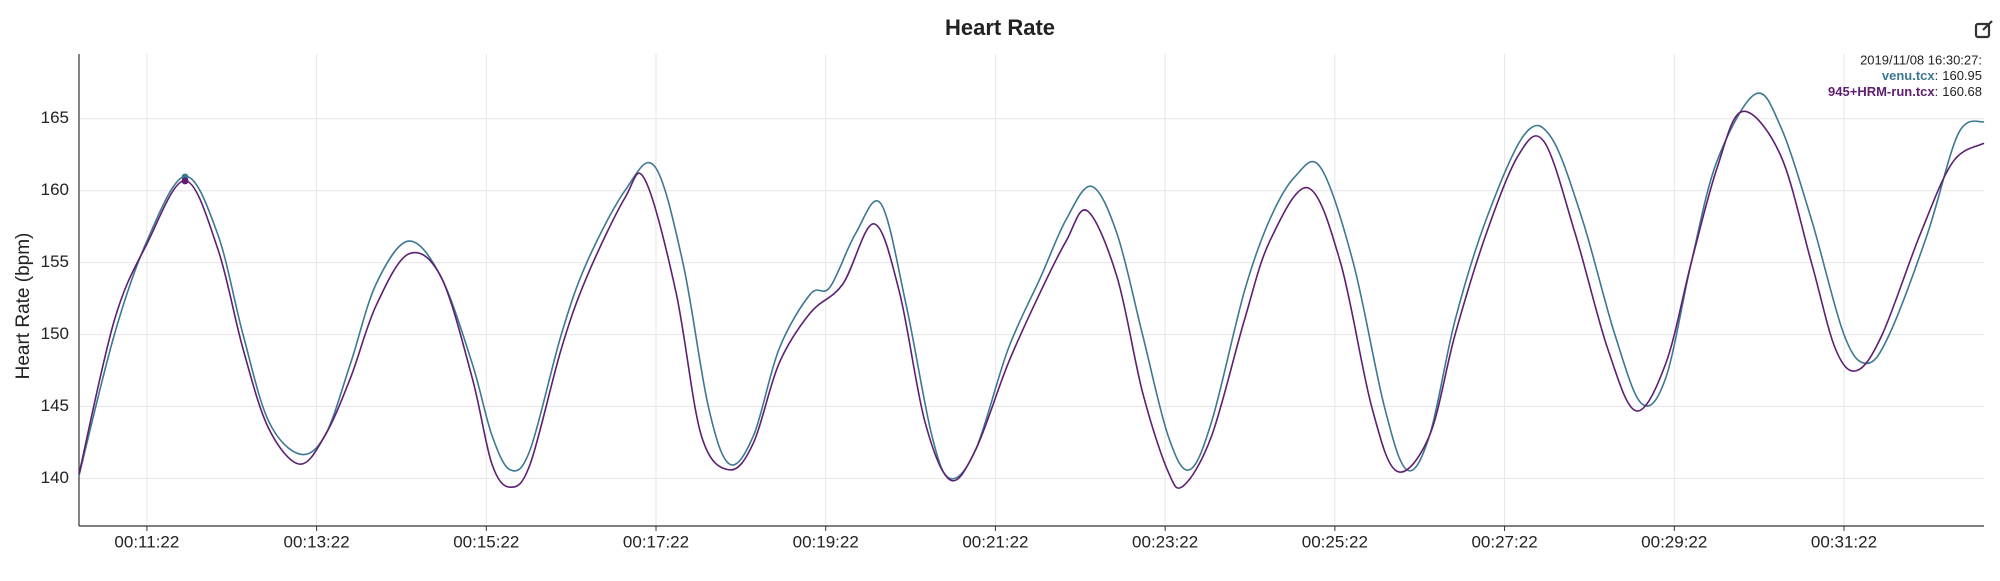  What do you see at coordinates (55, 189) in the screenshot?
I see `y-tick-label: 160` at bounding box center [55, 189].